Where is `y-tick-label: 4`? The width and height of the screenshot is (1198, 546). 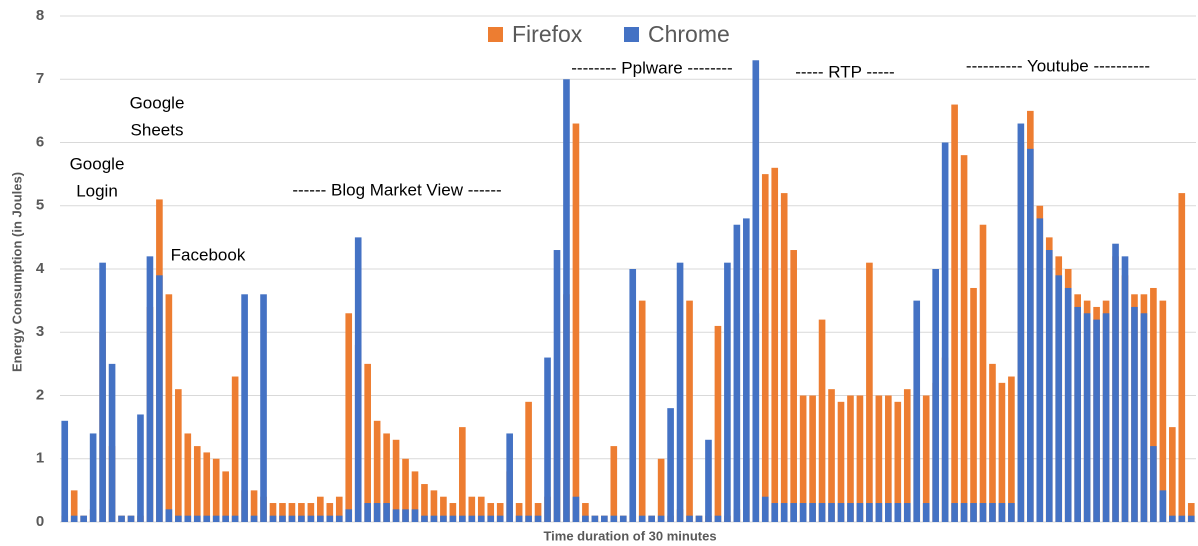 y-tick-label: 4 is located at coordinates (40, 268).